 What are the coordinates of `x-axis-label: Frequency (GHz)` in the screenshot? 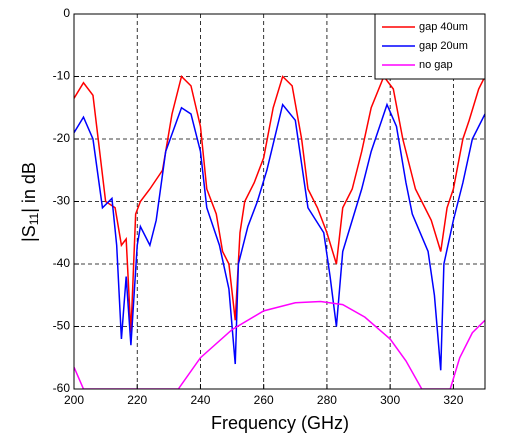 It's located at (280, 423).